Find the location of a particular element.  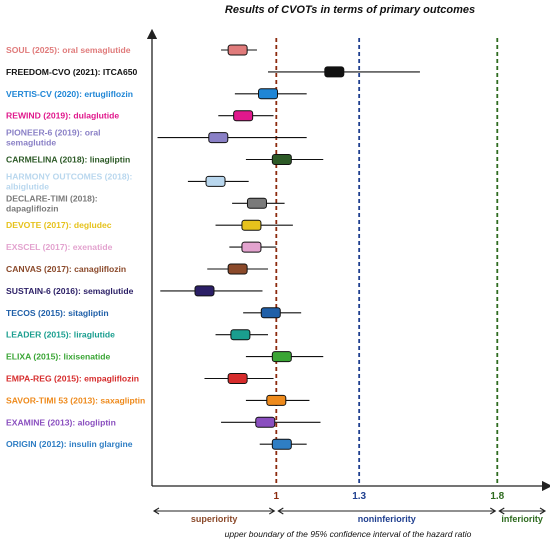

trial-label: VERTIS-CV (2020): ertugliflozin is located at coordinates (69, 94).